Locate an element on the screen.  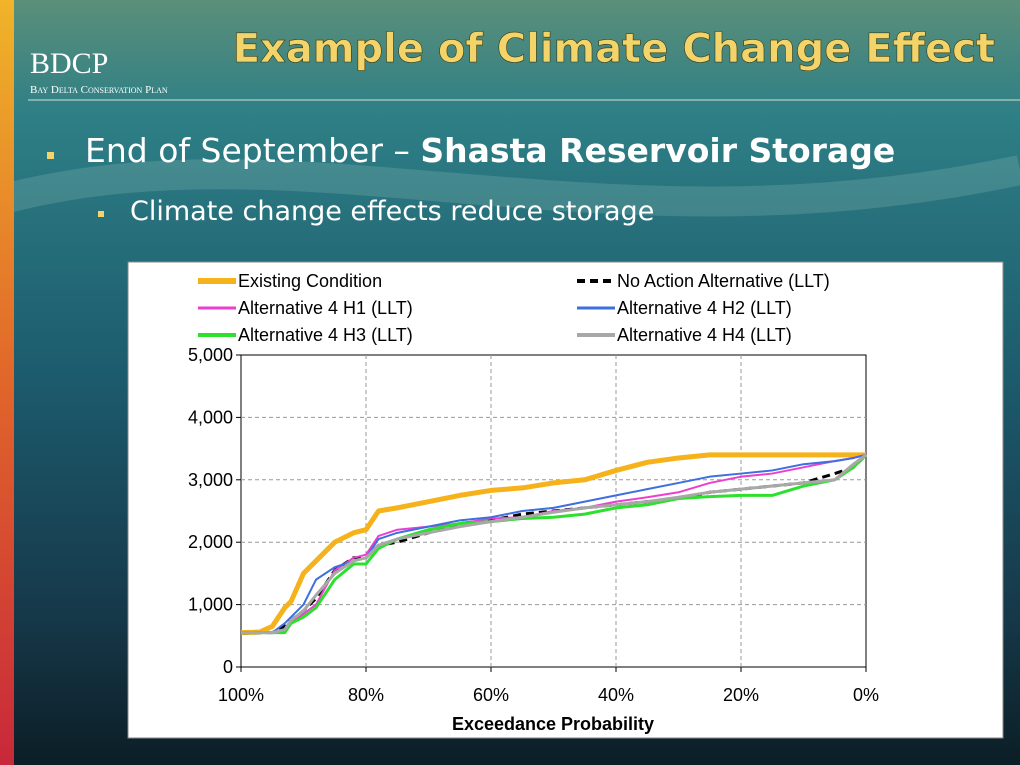
x-tick-label: 20% is located at coordinates (741, 695).